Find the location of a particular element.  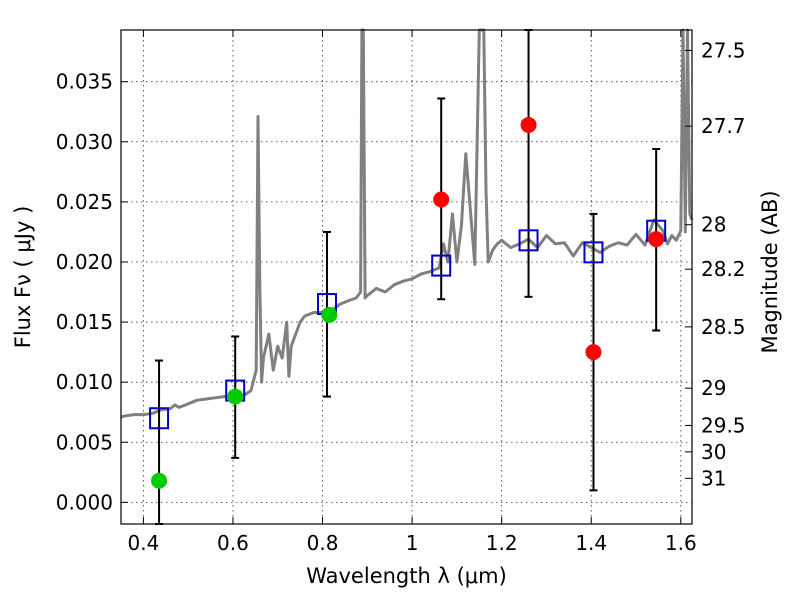

right-tick-label: 28.2 is located at coordinates (723, 269).